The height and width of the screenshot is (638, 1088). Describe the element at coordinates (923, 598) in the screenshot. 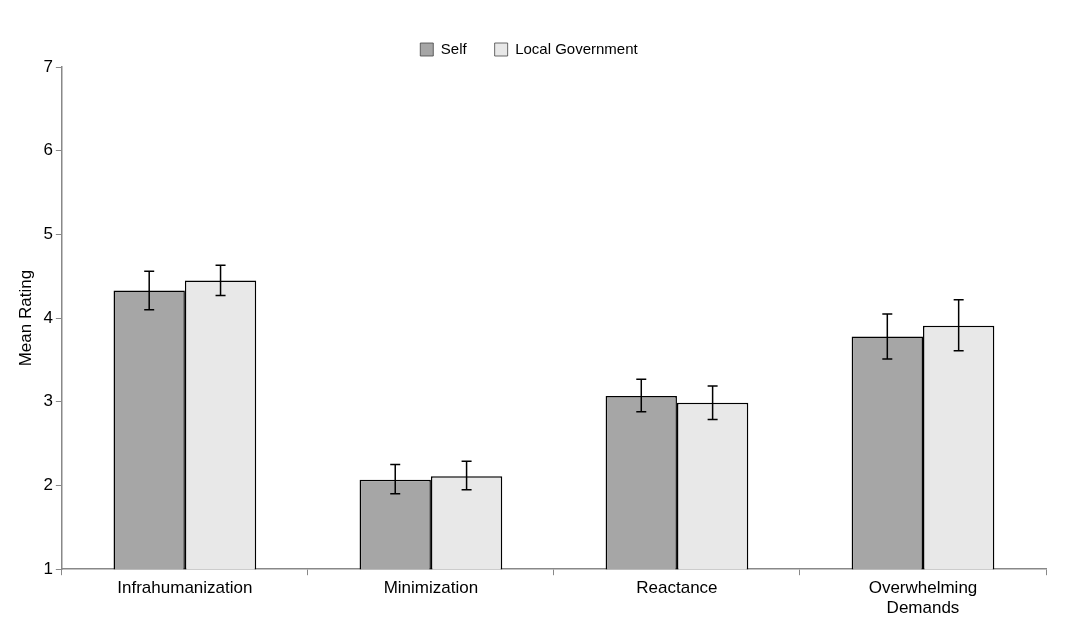

I see `x-tick-label: Overwhelming Demands` at that location.